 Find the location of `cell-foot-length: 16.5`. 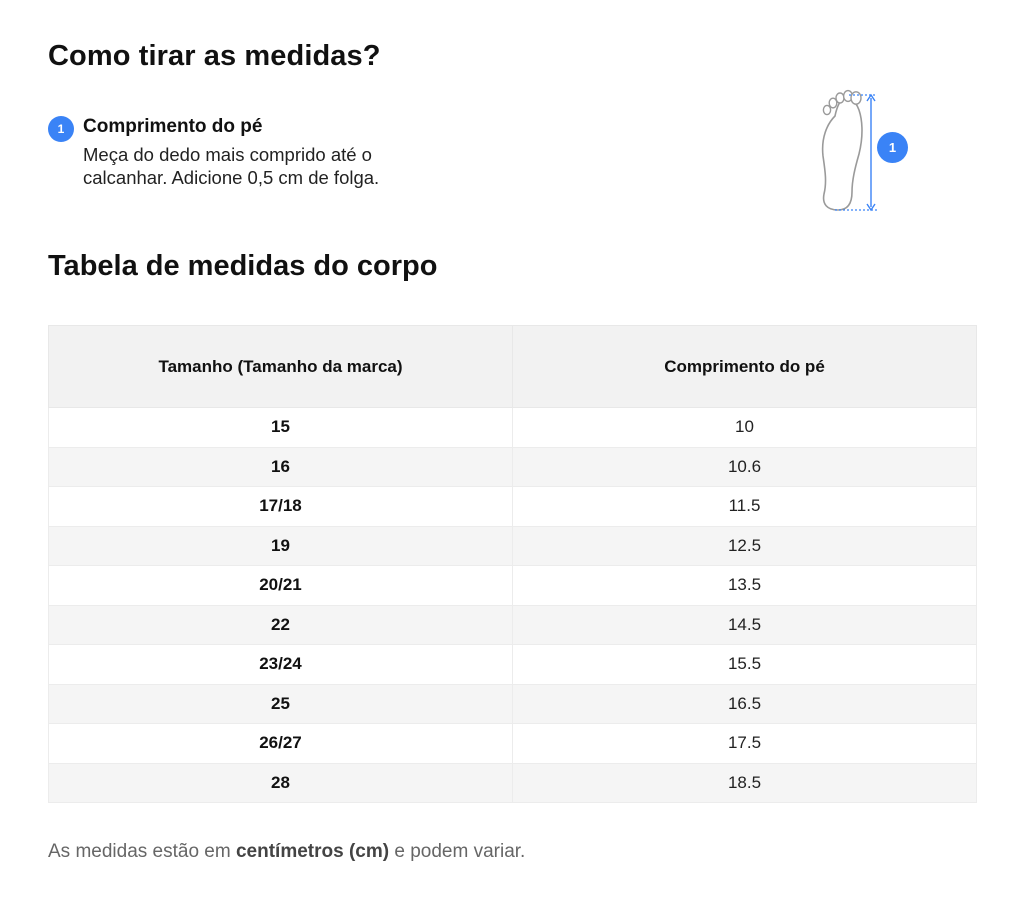

cell-foot-length: 16.5 is located at coordinates (744, 703).